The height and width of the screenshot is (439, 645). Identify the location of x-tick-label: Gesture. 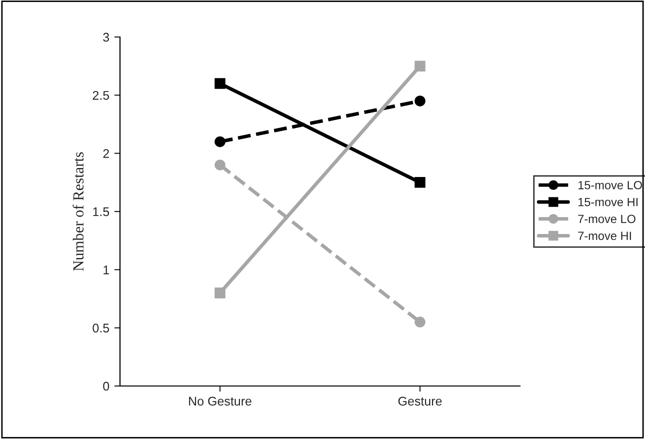
(420, 401).